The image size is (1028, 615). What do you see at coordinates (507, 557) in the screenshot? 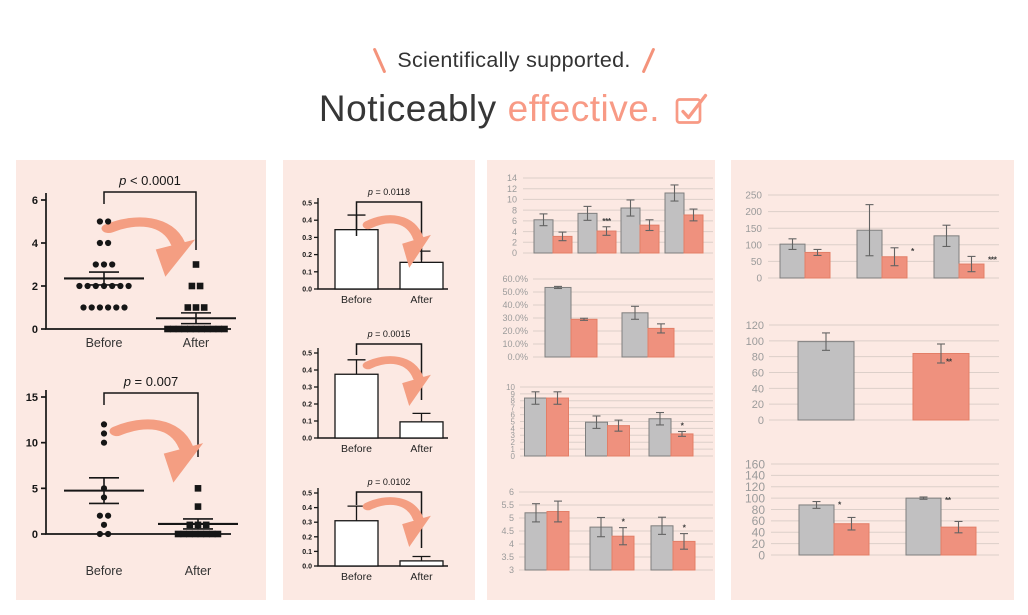
I see `svg-text: 3.5` at bounding box center [507, 557].